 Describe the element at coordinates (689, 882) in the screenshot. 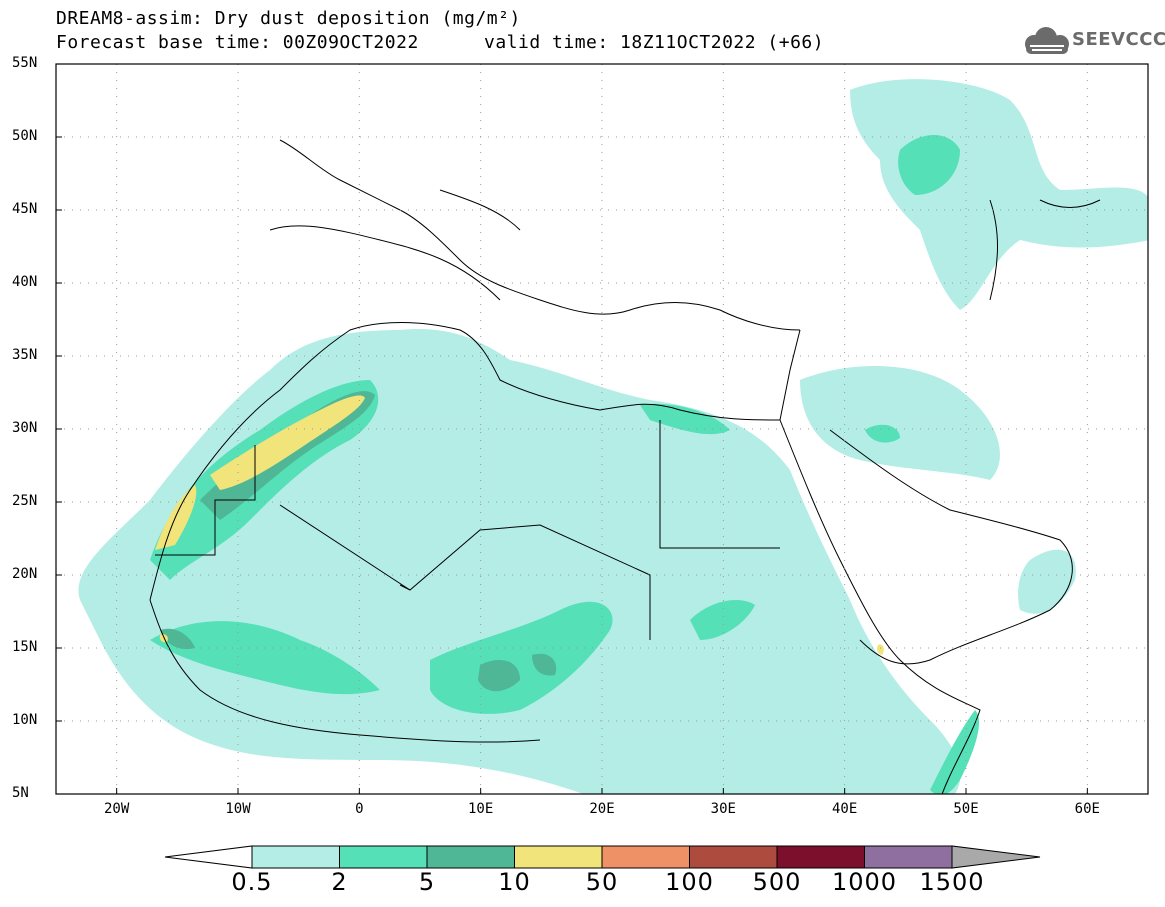

I see `colorbar-label: 100` at that location.